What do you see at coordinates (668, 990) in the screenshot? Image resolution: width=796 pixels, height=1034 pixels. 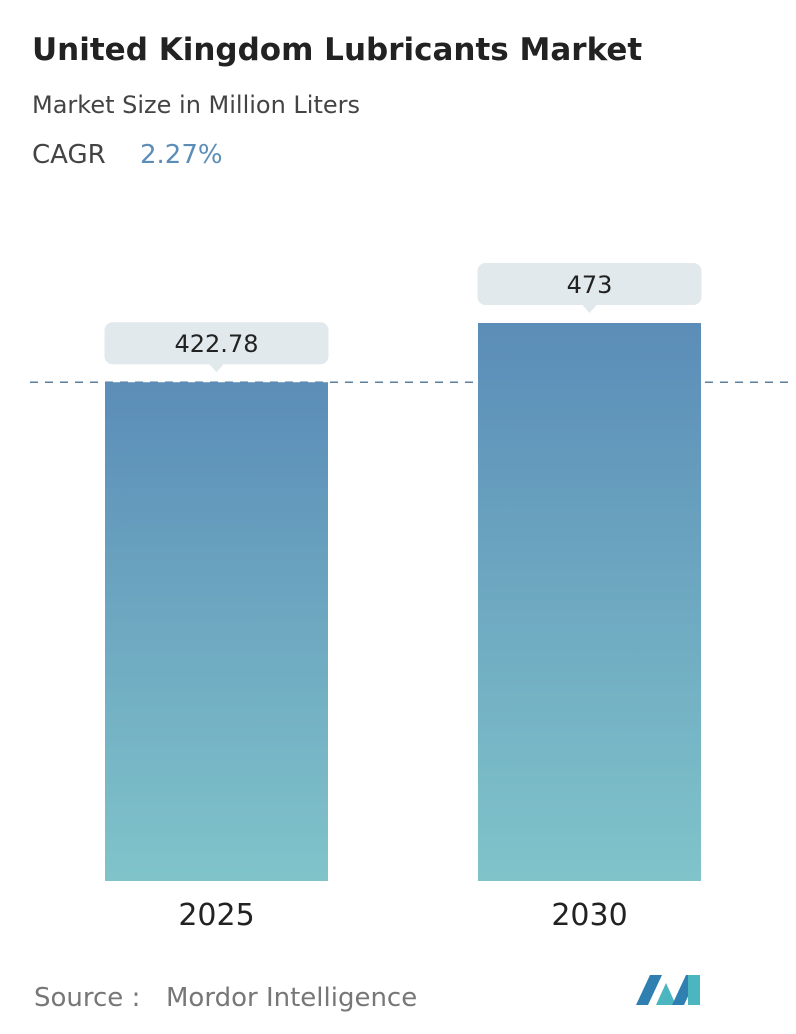 I see `logo` at bounding box center [668, 990].